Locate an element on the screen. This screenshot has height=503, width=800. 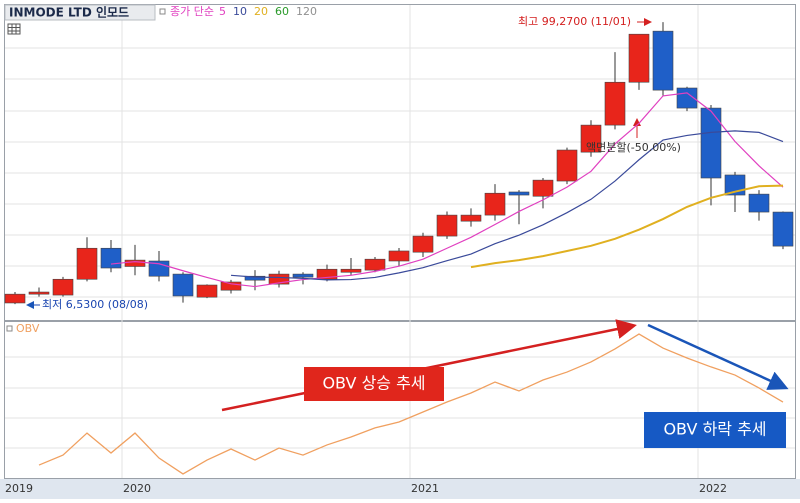
legend-label: OBV is located at coordinates (28, 328).